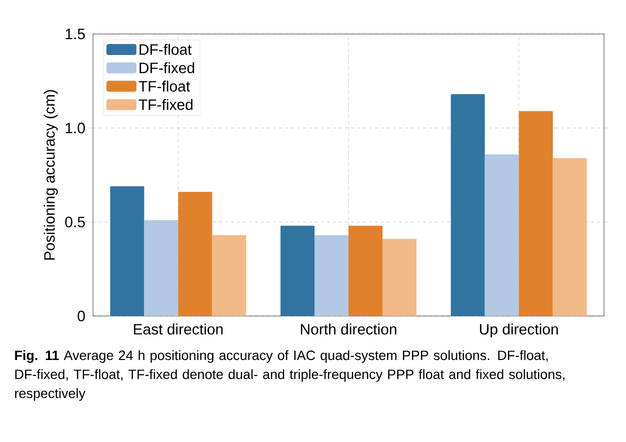  Describe the element at coordinates (348, 329) in the screenshot. I see `x-tick-label: North direction` at that location.